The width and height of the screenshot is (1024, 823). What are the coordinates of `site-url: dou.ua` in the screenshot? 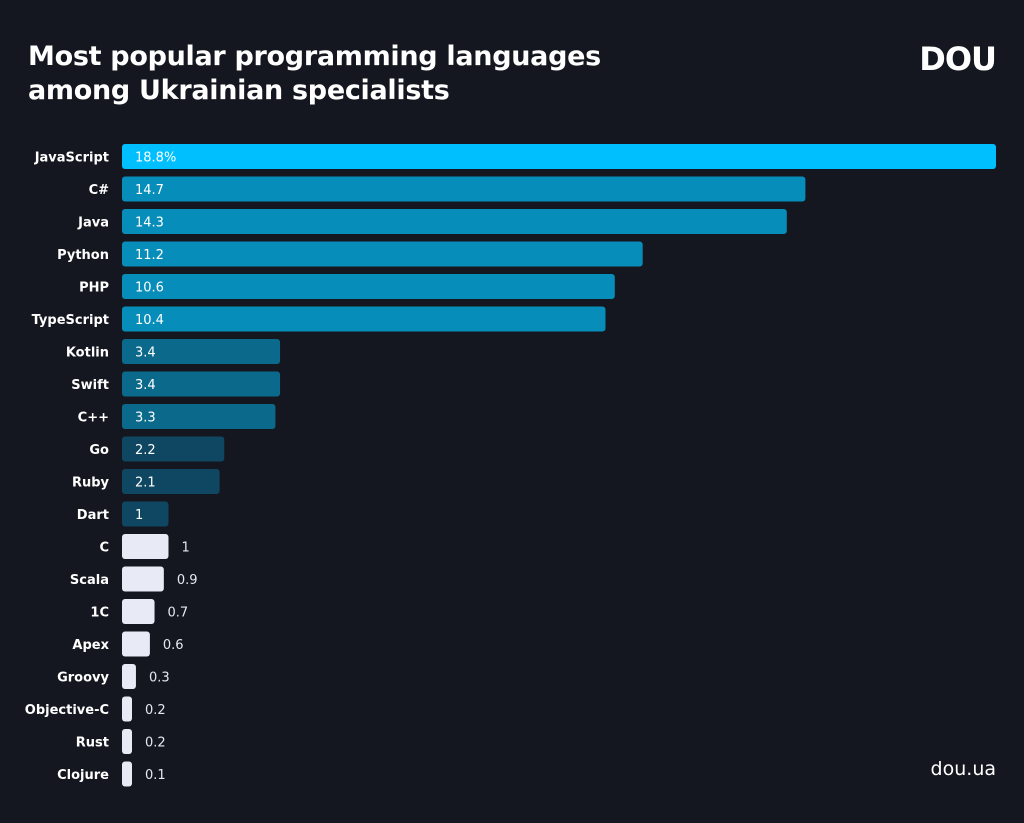 It's located at (963, 769).